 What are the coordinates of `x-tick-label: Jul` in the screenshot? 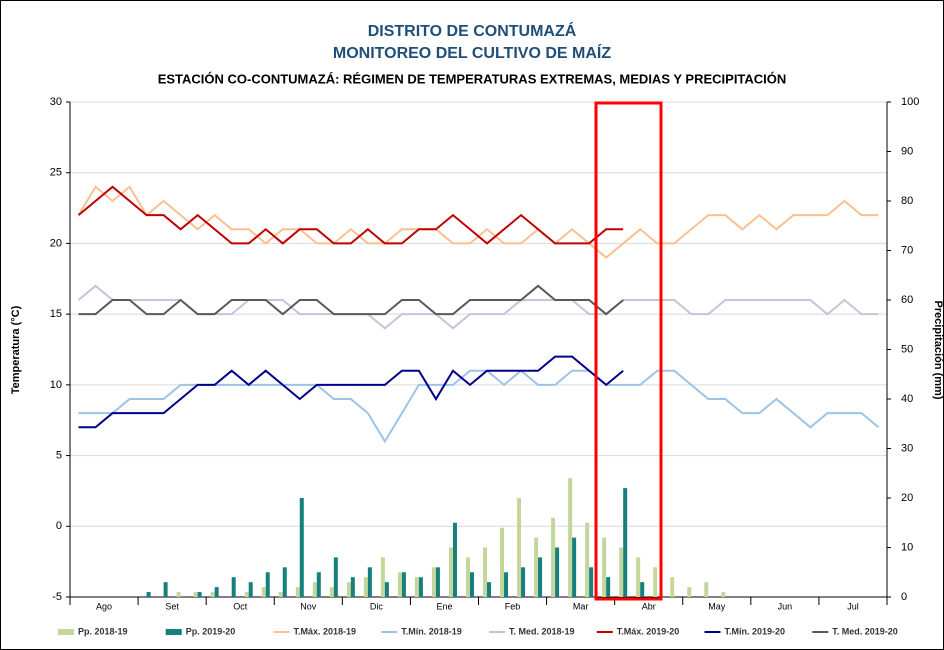 It's located at (853, 606).